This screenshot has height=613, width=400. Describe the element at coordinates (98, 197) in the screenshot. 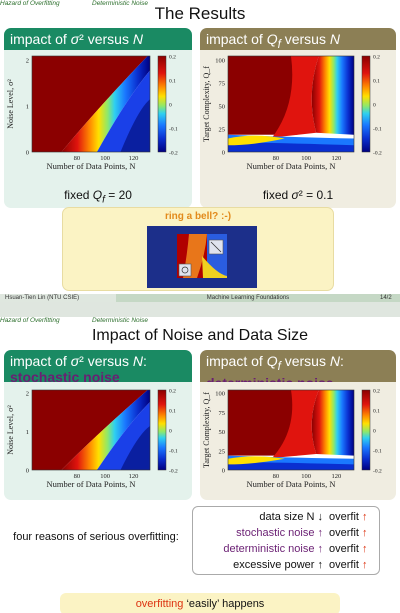

I see `panel-caption: fixed Qf = 20` at that location.